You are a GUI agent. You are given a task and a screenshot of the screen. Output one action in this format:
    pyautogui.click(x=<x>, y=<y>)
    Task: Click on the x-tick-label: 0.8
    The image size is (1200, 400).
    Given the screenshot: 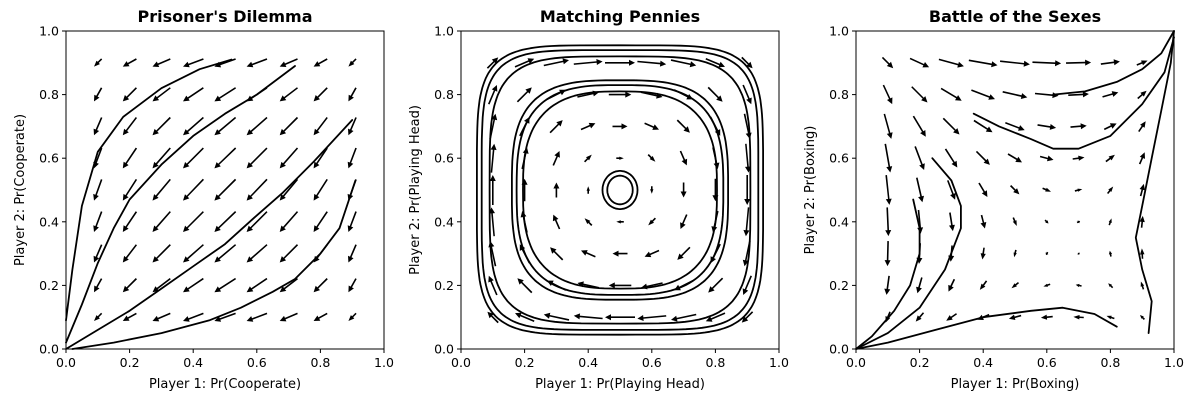 What is the action you would take?
    pyautogui.click(x=320, y=362)
    